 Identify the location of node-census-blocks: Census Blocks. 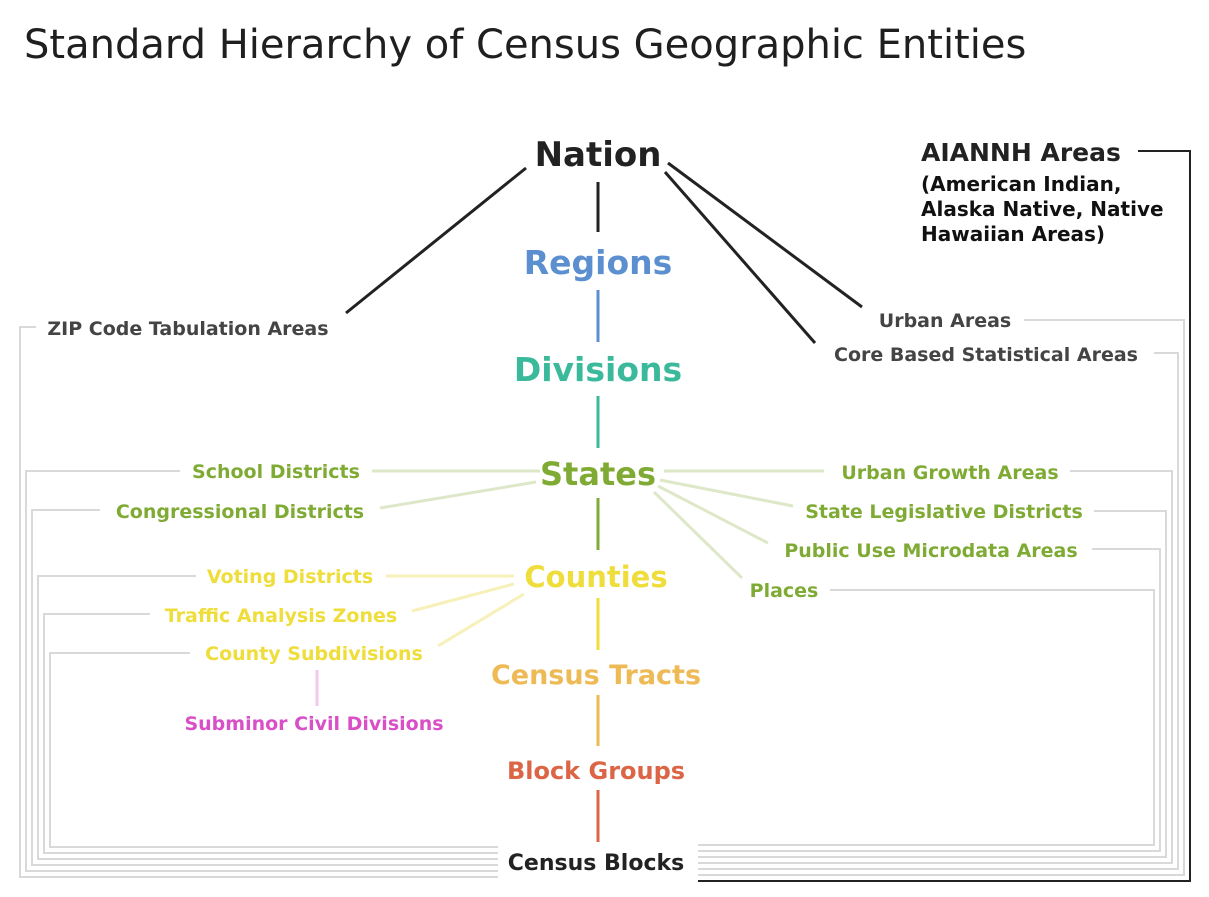
(596, 863).